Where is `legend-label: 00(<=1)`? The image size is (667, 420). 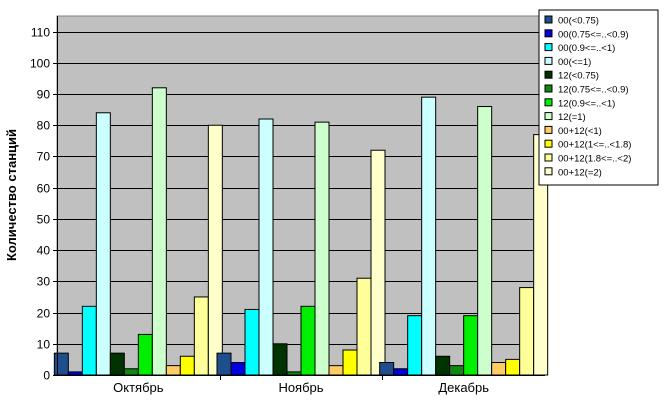 legend-label: 00(<=1) is located at coordinates (574, 62).